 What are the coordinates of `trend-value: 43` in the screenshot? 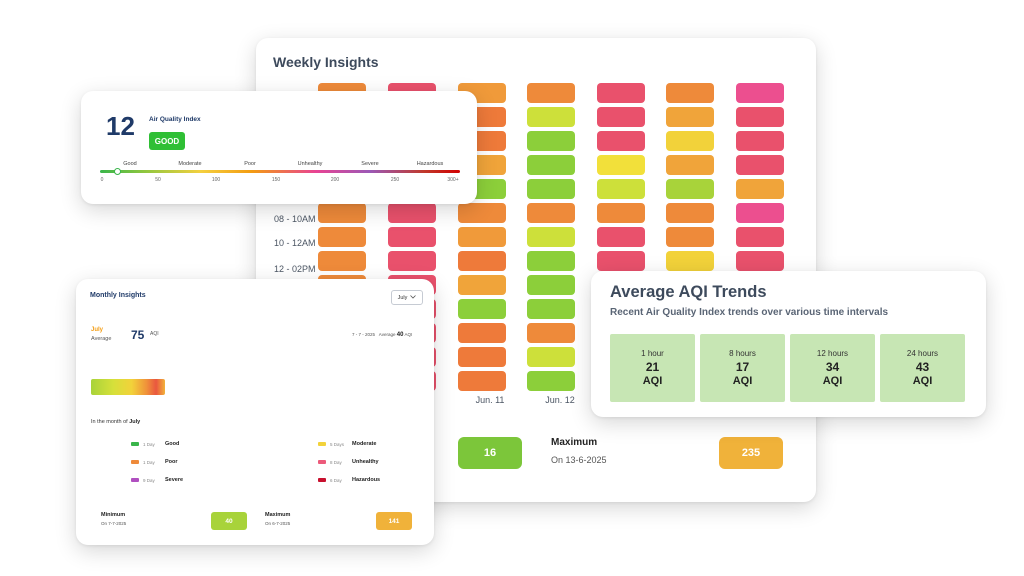 It's located at (922, 367).